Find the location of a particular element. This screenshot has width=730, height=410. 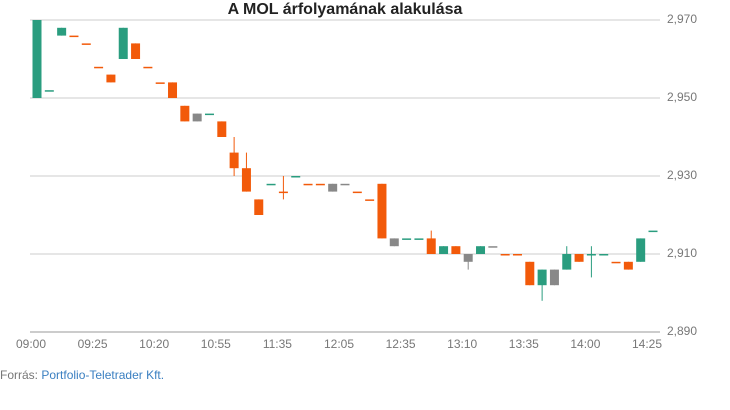

x-tick-label: 10:55 is located at coordinates (216, 344).